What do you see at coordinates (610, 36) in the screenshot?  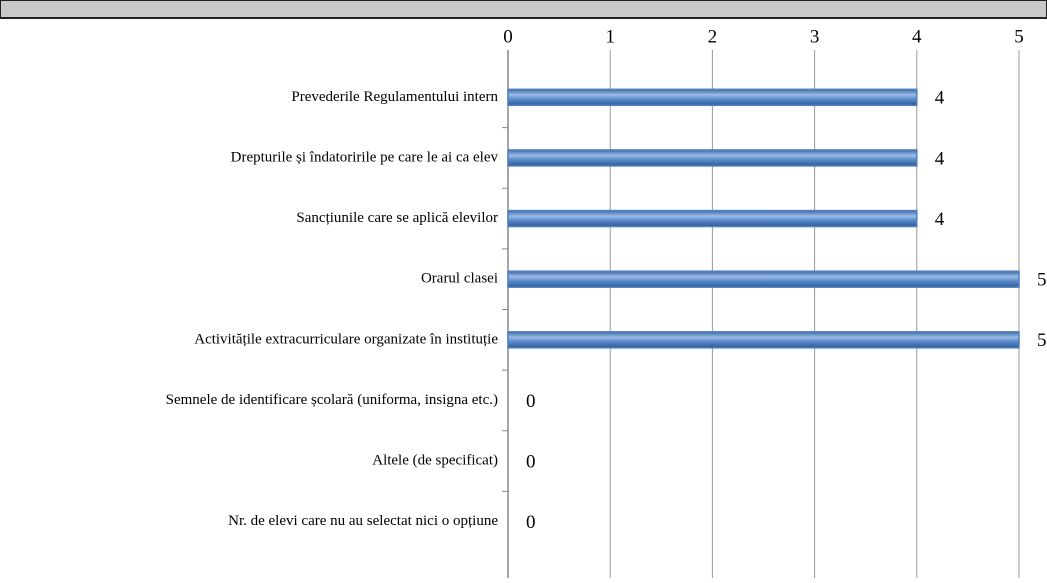 I see `x-tick-label: 1` at bounding box center [610, 36].